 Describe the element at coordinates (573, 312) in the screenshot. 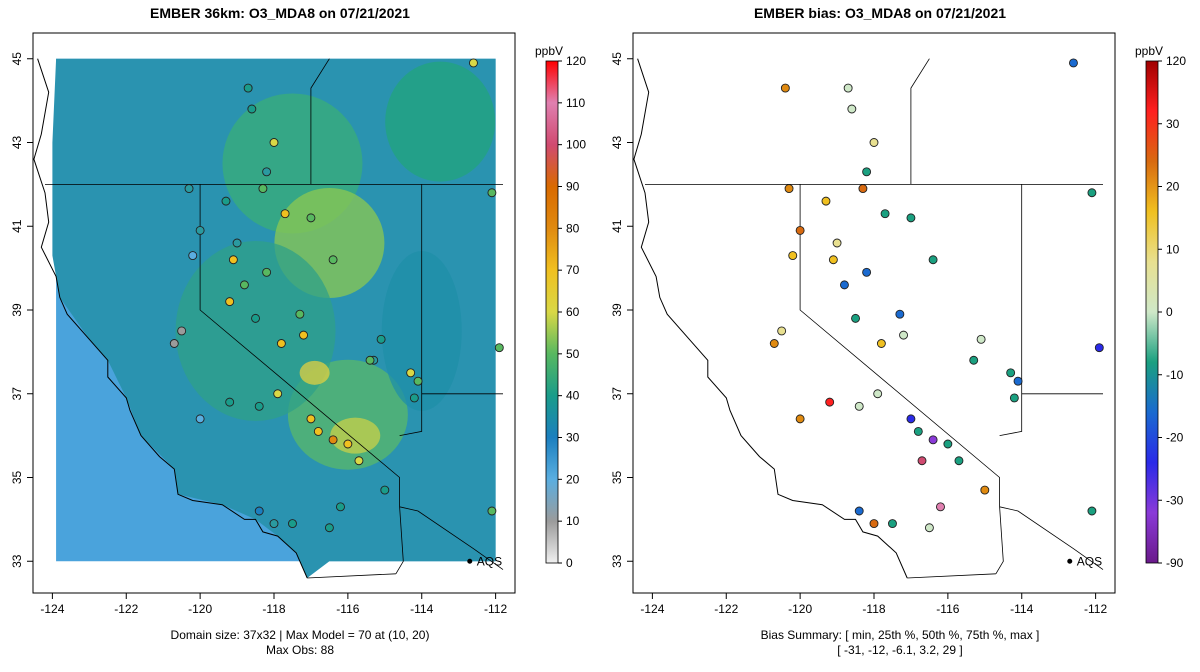

I see `colorbar-tick-label: 60` at that location.